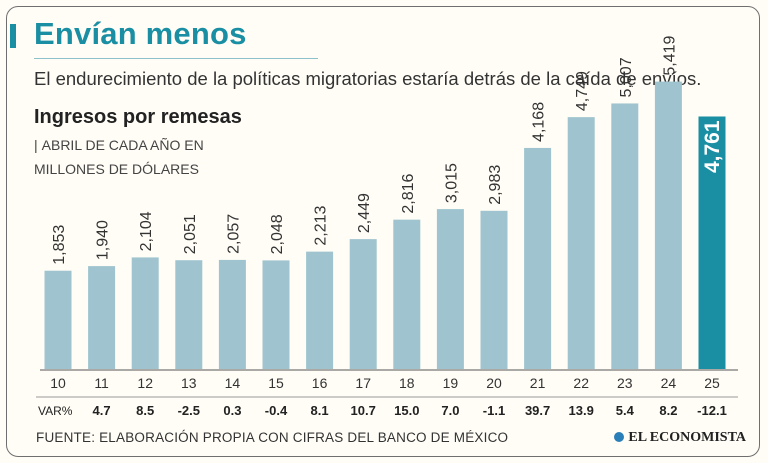 The width and height of the screenshot is (768, 463). I want to click on var-pct-value: 4.7, so click(102, 410).